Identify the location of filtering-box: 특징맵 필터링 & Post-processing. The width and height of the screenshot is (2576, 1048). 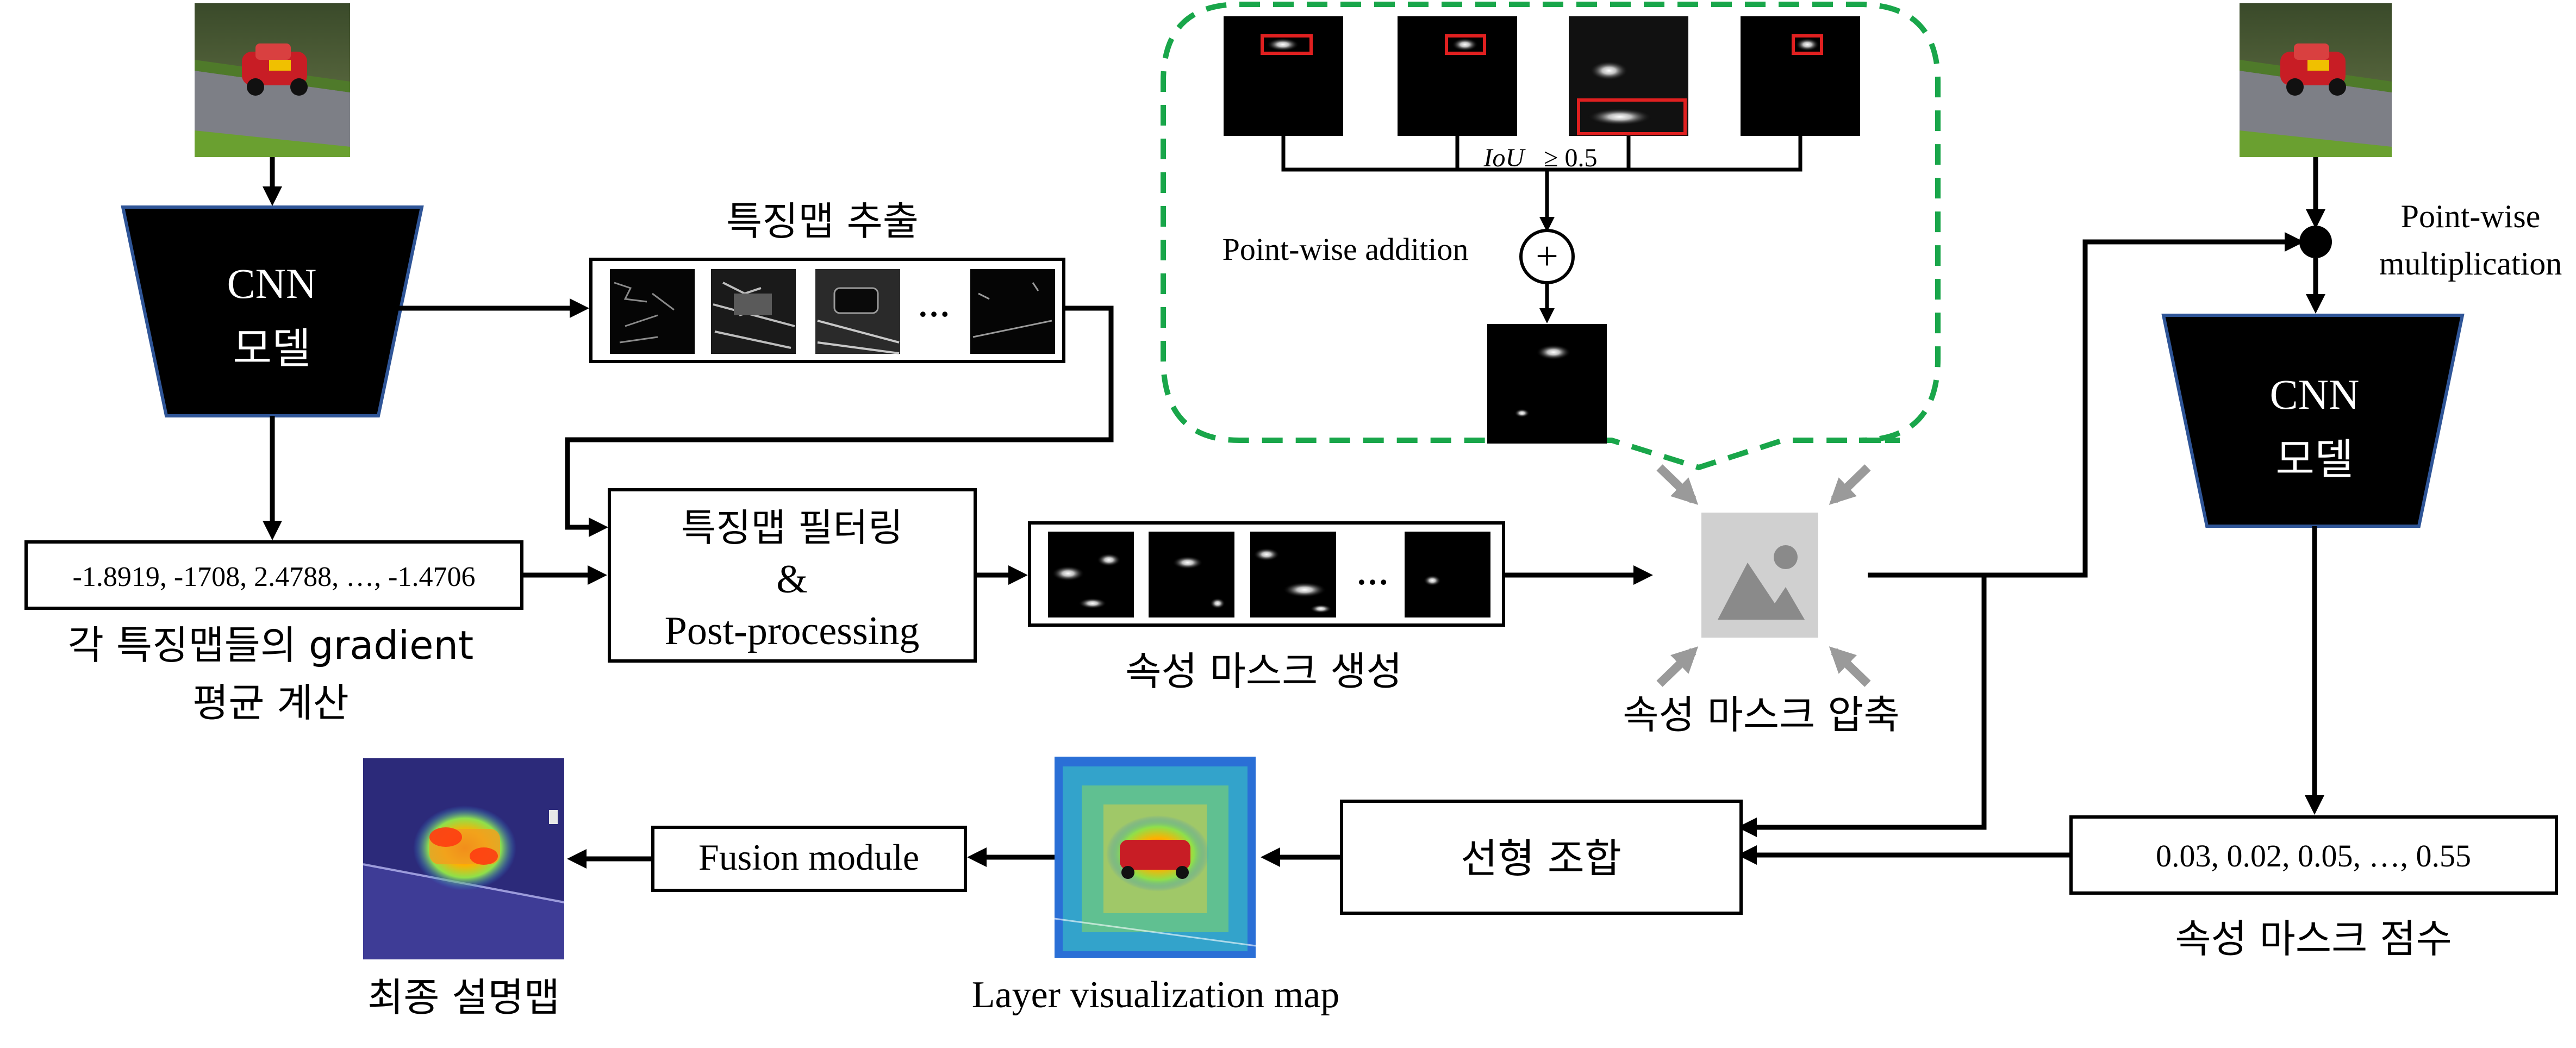
(793, 575).